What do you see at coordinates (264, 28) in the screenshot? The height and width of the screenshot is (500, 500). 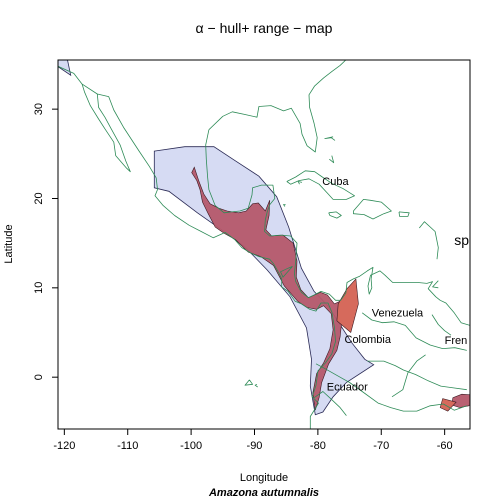 I see `map-title: α − hull+ range − map` at bounding box center [264, 28].